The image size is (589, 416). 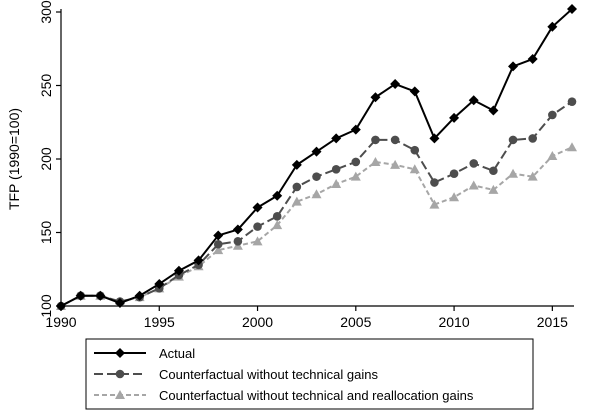 What do you see at coordinates (46, 86) in the screenshot?
I see `y-tick-label: 250` at bounding box center [46, 86].